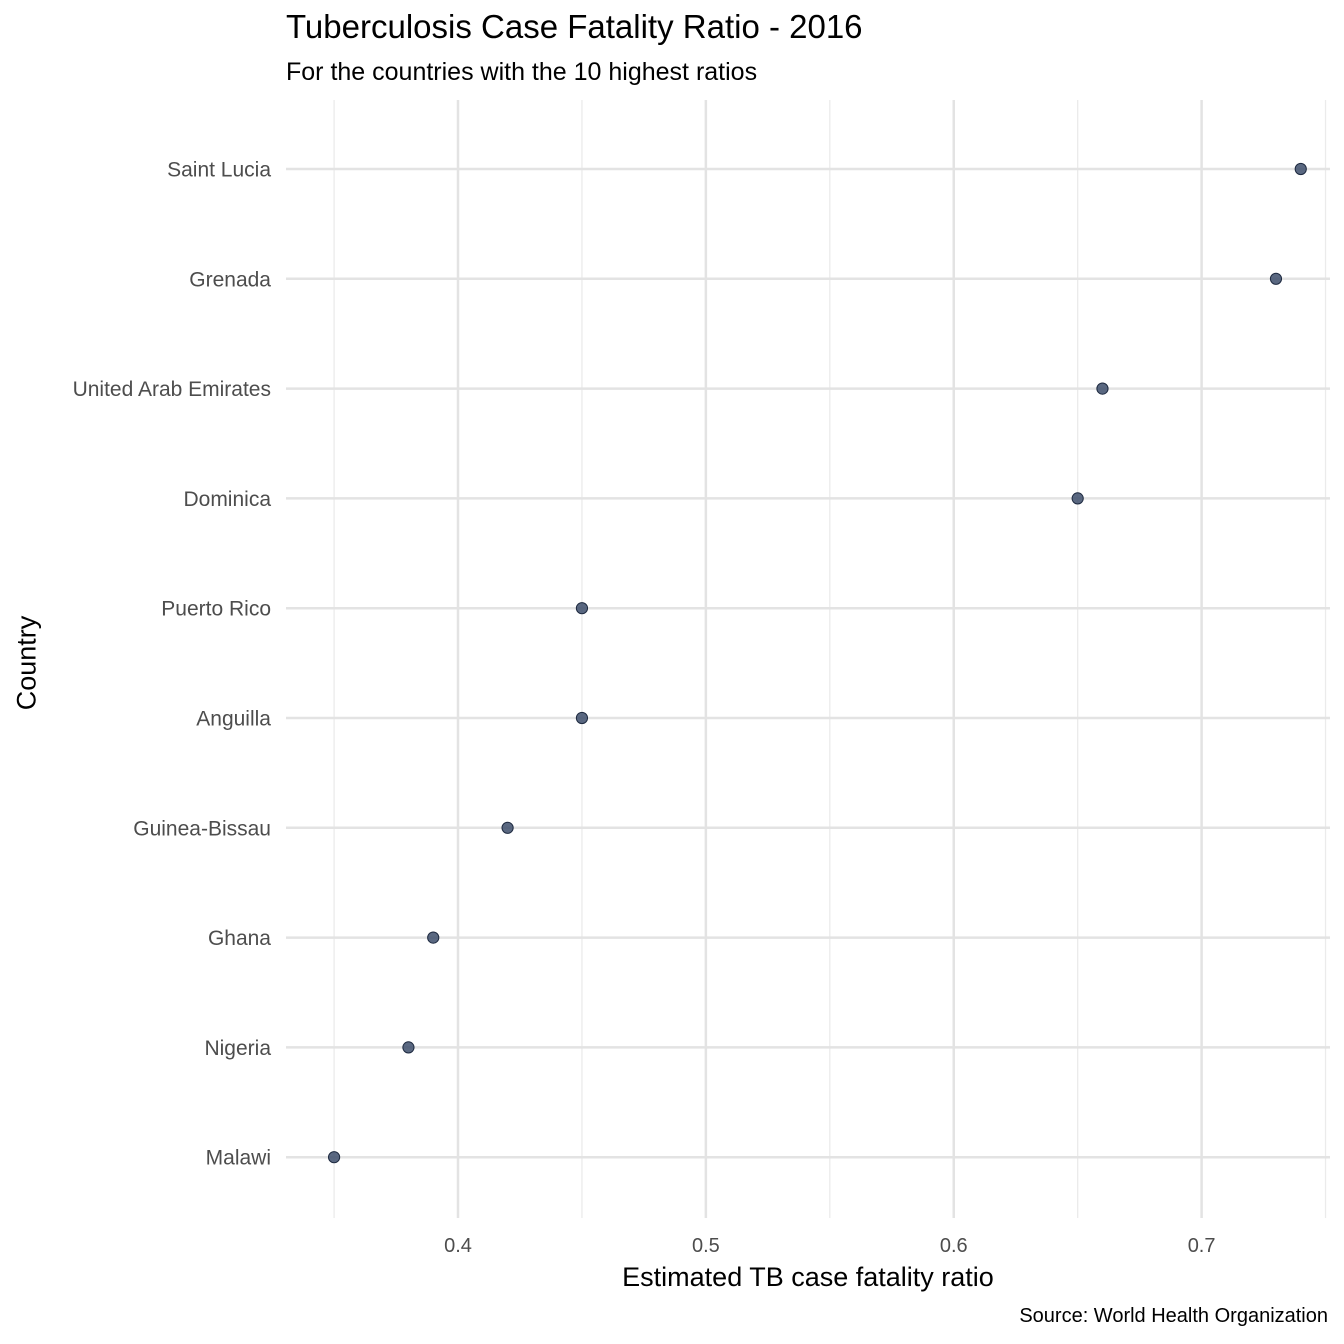 The width and height of the screenshot is (1344, 1344). I want to click on y-tick-label: Puerto Rico, so click(216, 609).